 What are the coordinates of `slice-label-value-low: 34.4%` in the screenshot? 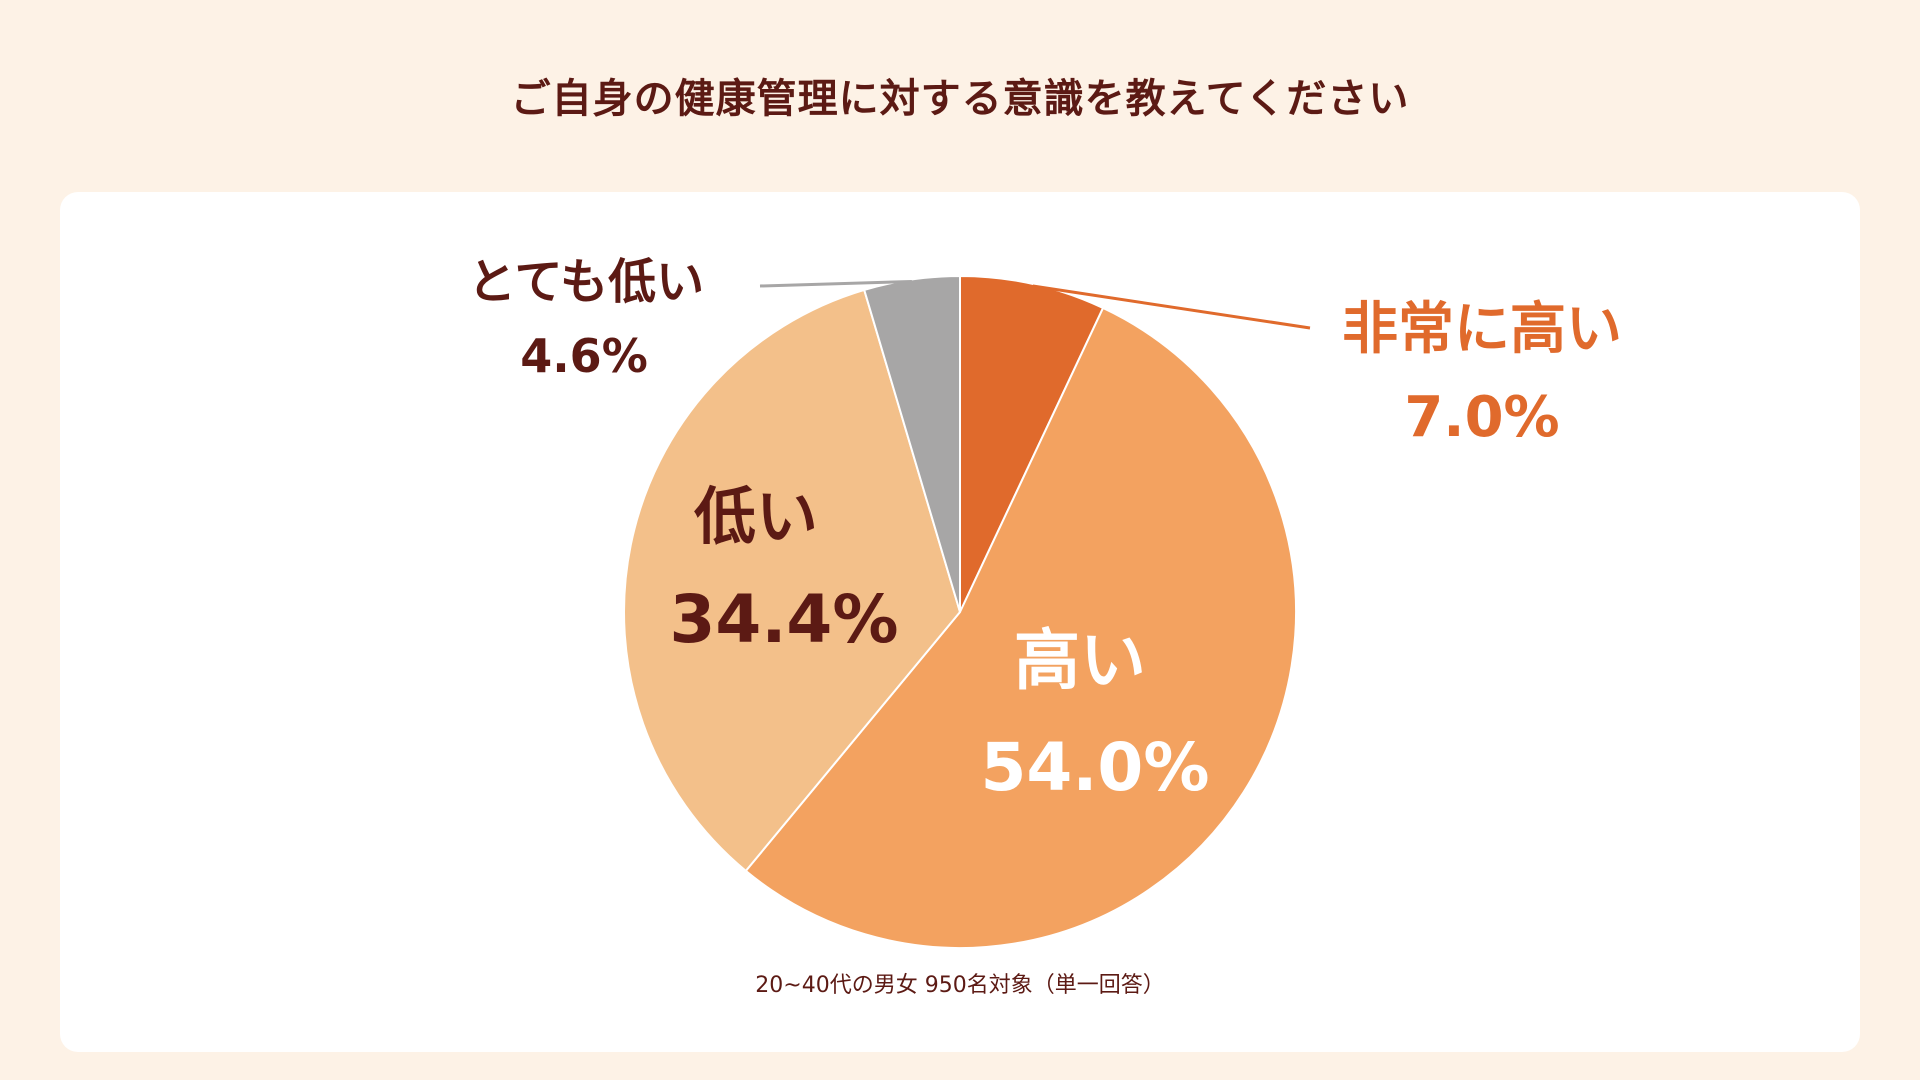 It's located at (784, 619).